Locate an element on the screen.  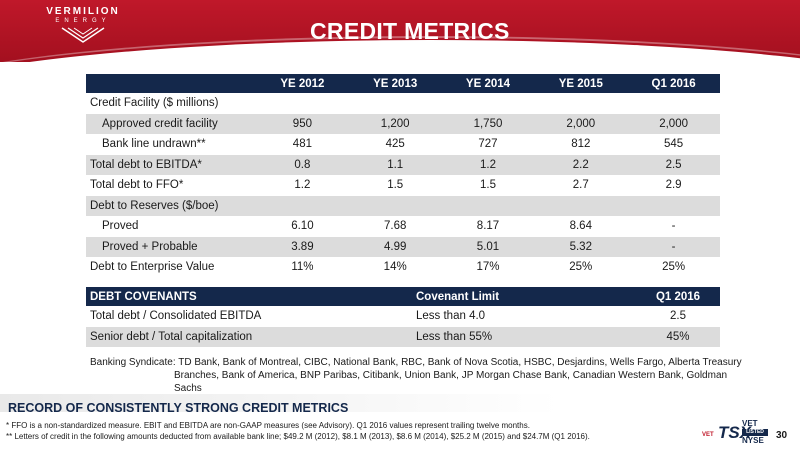
cell-value: 5.01 is located at coordinates (488, 246).